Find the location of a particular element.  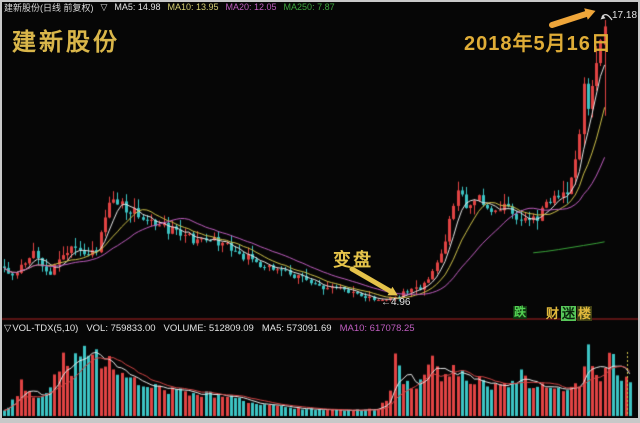

trend-change-label: 变盘 is located at coordinates (353, 260).